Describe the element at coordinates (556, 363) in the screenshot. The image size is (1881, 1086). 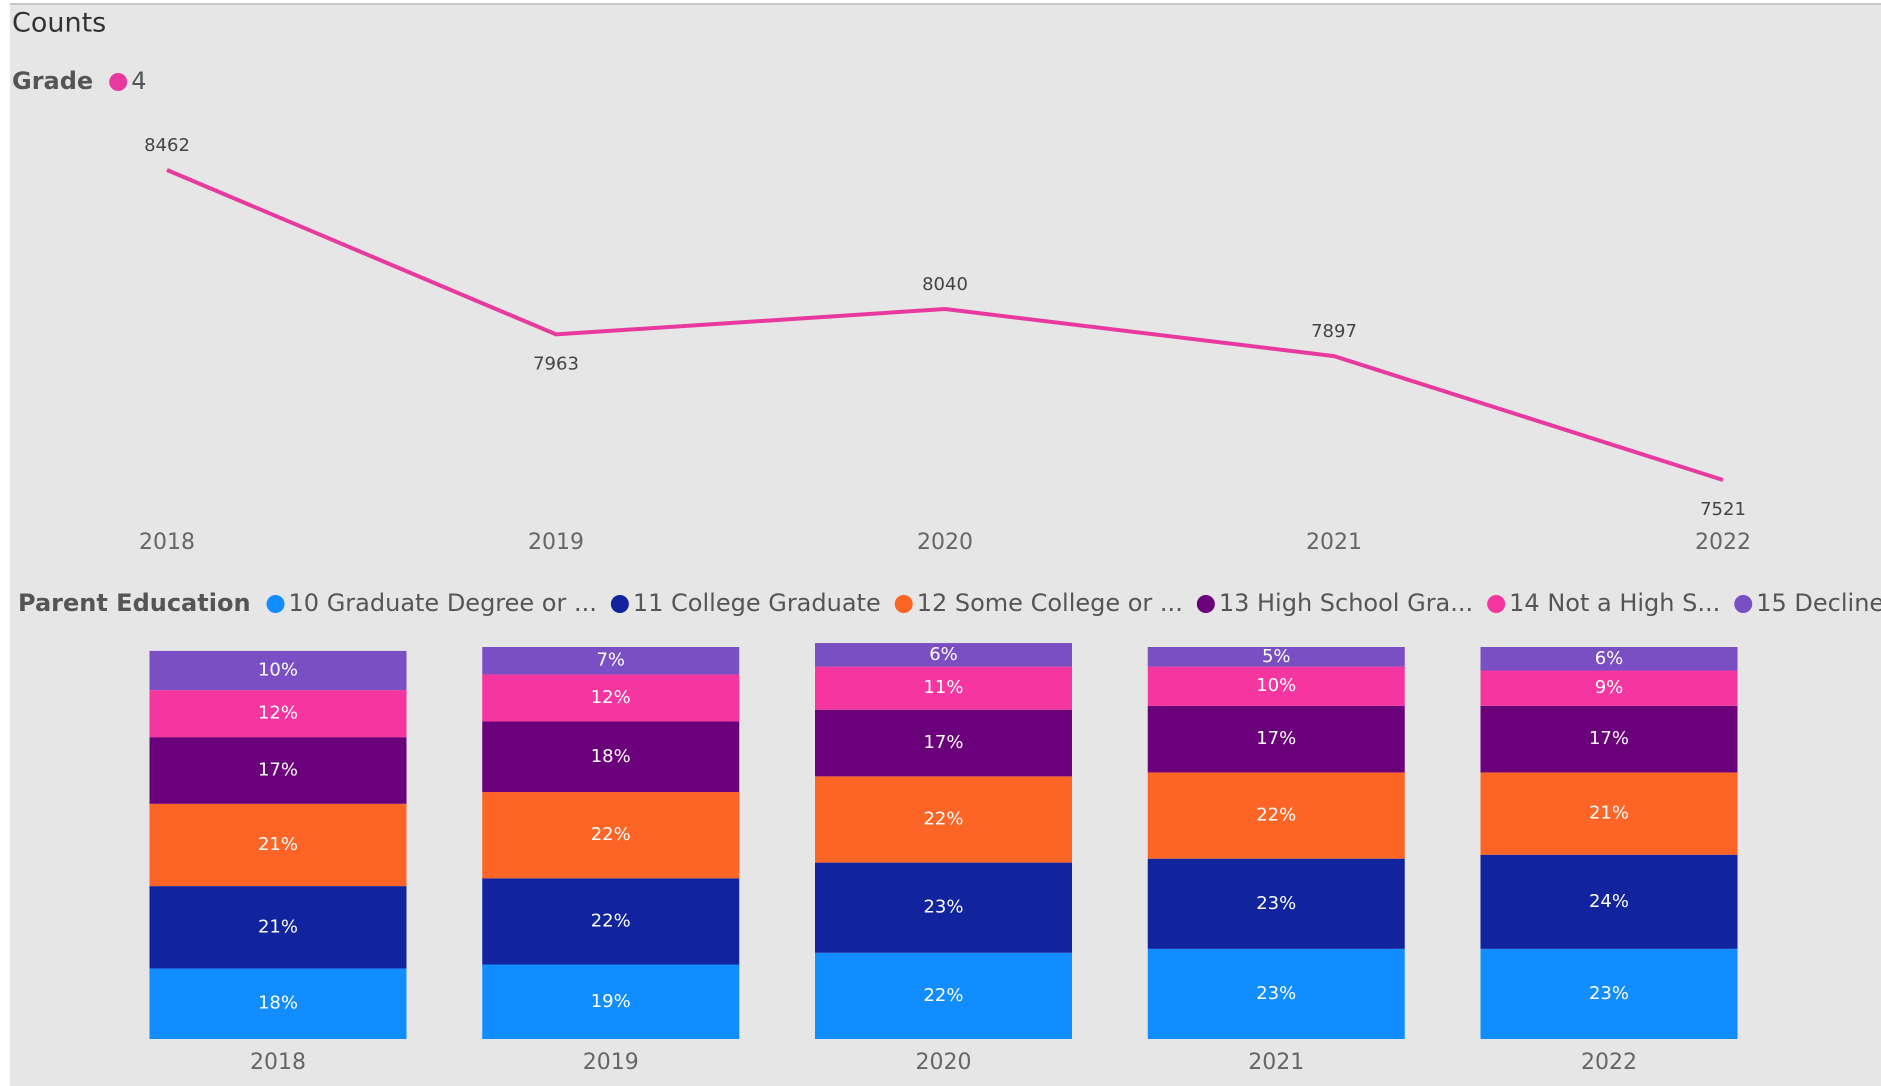
I see `data-label: 7963` at that location.